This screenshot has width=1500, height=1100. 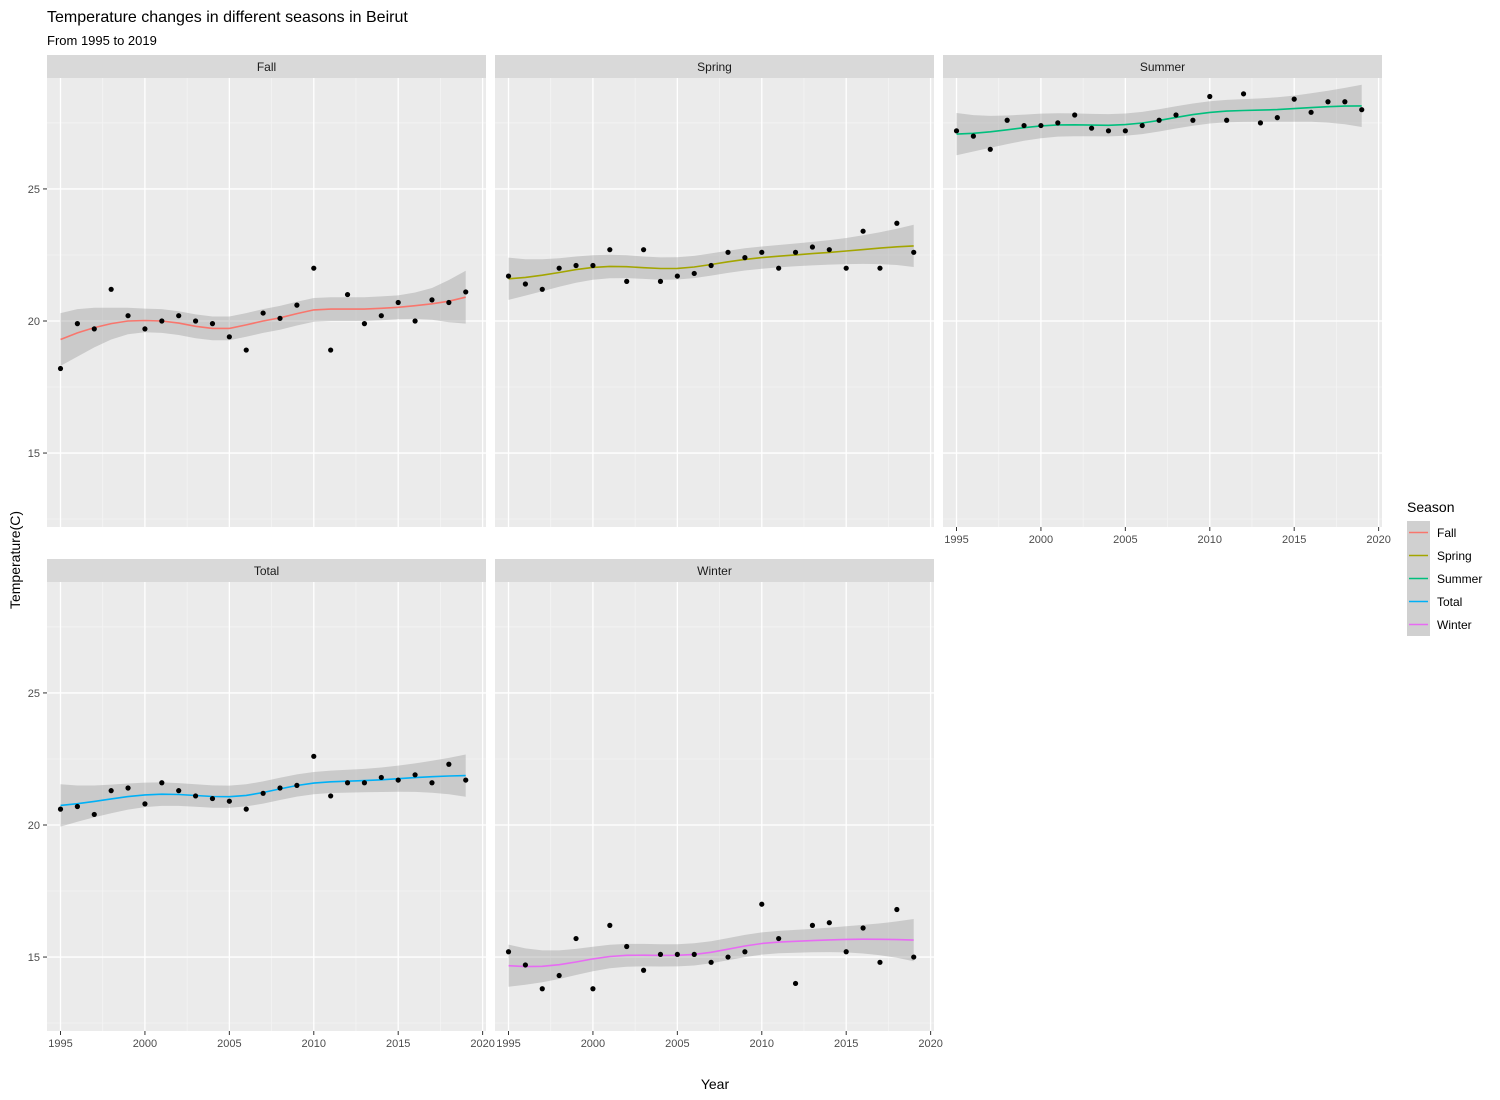 I want to click on legend-label: Fall, so click(x=1446, y=533).